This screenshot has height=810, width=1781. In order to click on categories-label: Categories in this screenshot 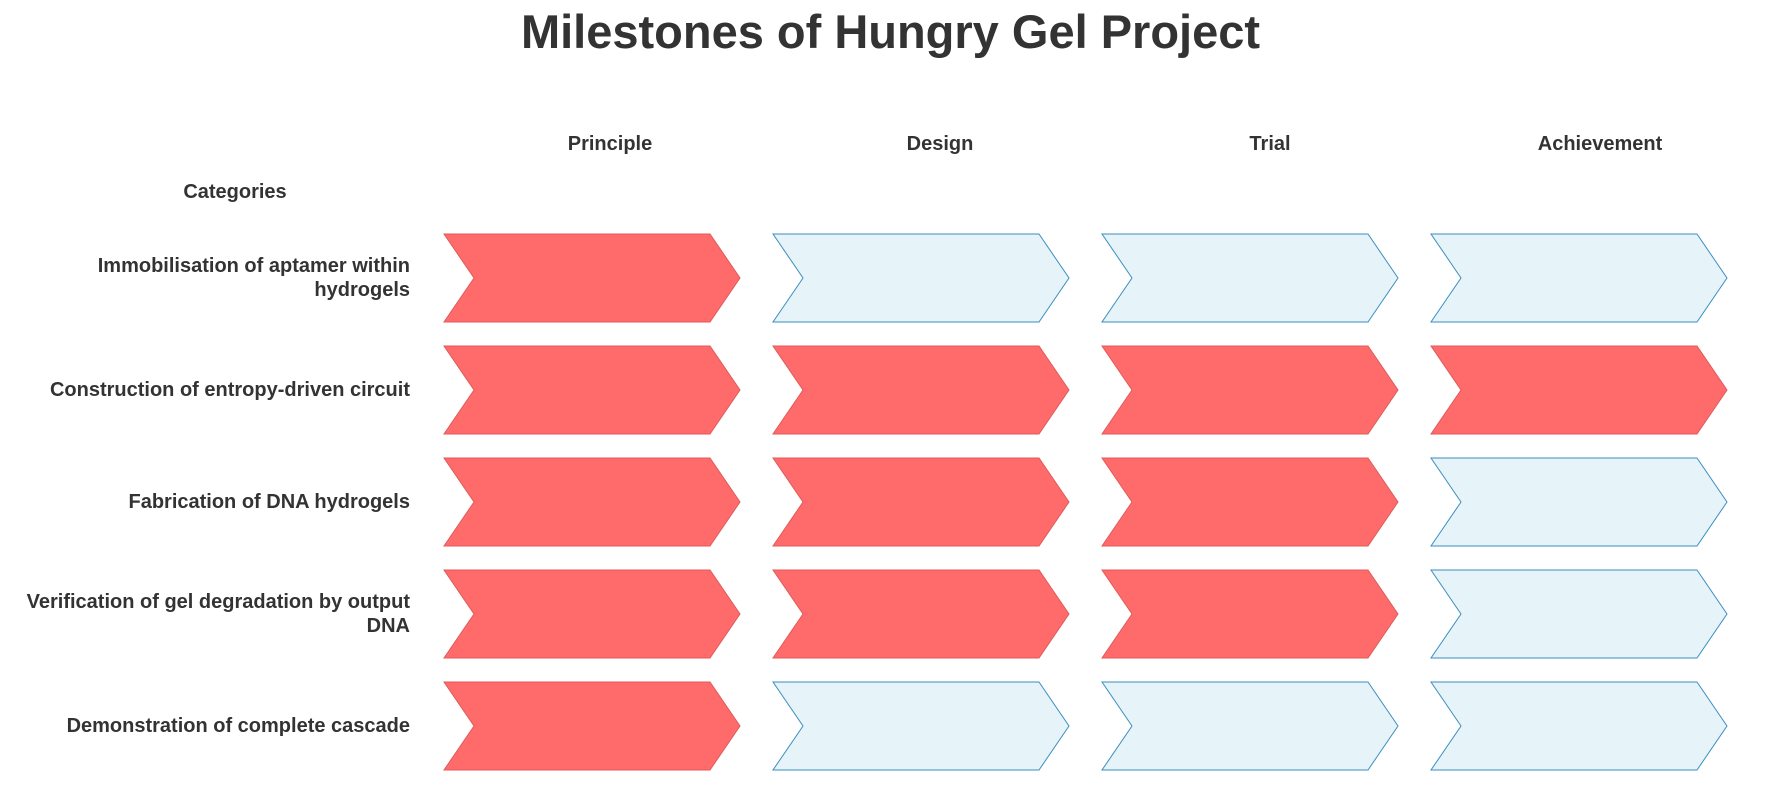, I will do `click(235, 192)`.